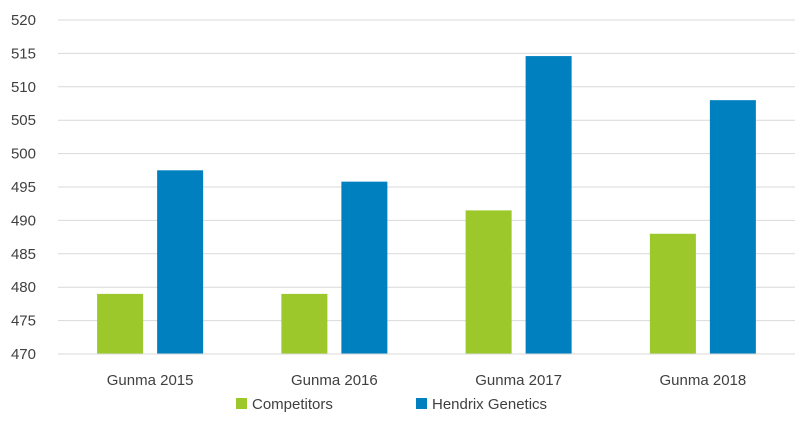 This screenshot has width=800, height=424. What do you see at coordinates (23, 321) in the screenshot?
I see `y-tick-label: 475` at bounding box center [23, 321].